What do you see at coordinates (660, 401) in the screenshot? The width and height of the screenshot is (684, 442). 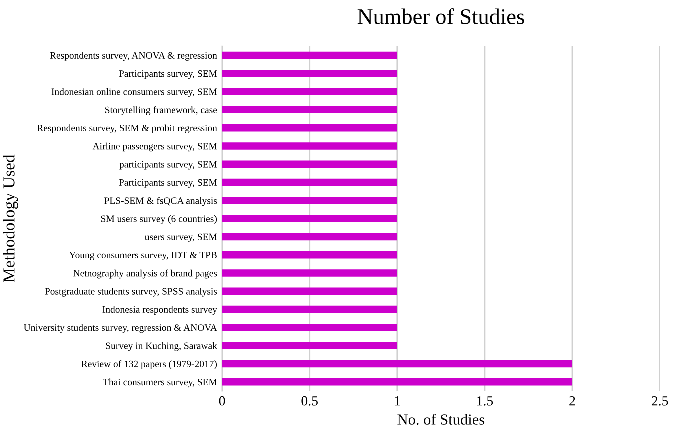 I see `x-tick-label: 2.5` at bounding box center [660, 401].